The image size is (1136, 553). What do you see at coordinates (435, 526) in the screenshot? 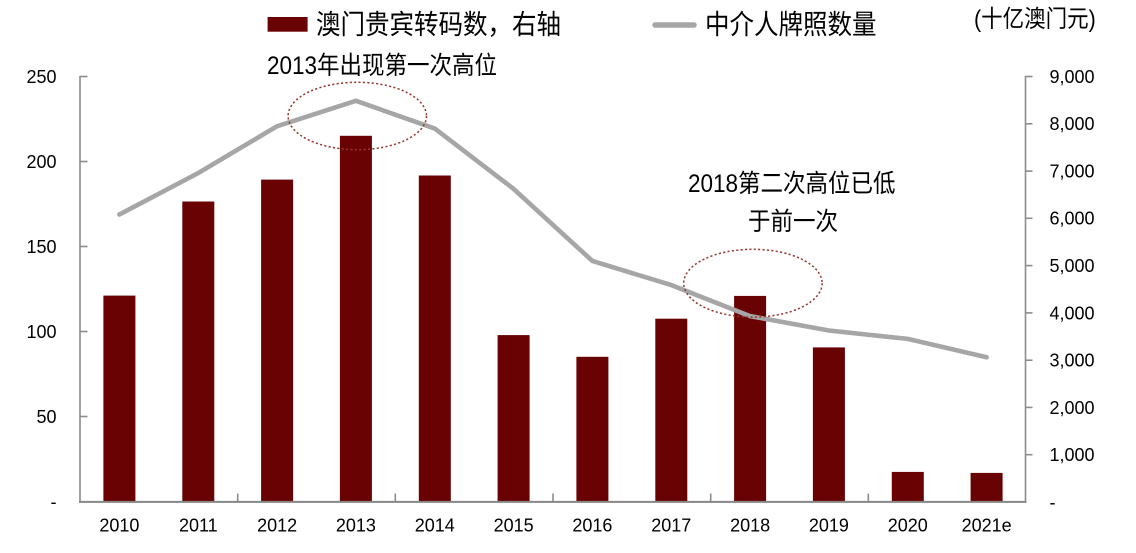
I see `svg-text: 2014` at bounding box center [435, 526].